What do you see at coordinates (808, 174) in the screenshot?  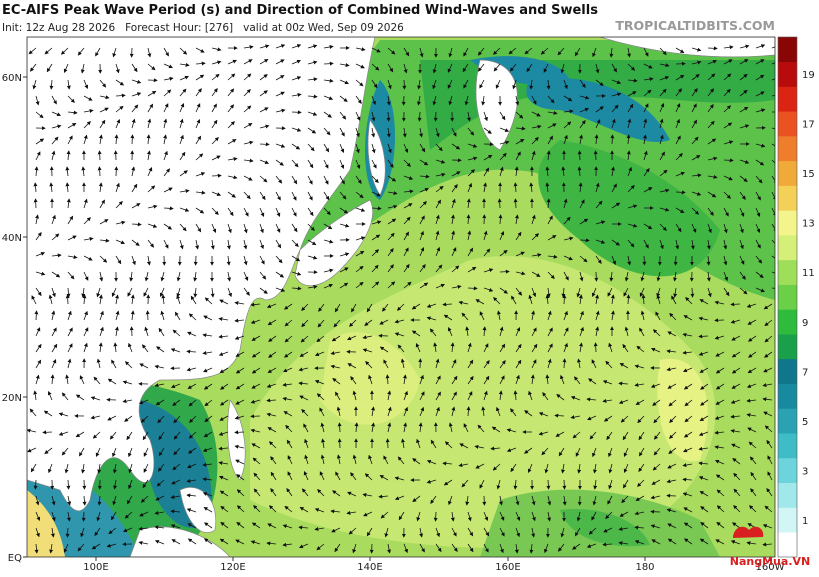 I see `colorbar-label: 15` at bounding box center [808, 174].